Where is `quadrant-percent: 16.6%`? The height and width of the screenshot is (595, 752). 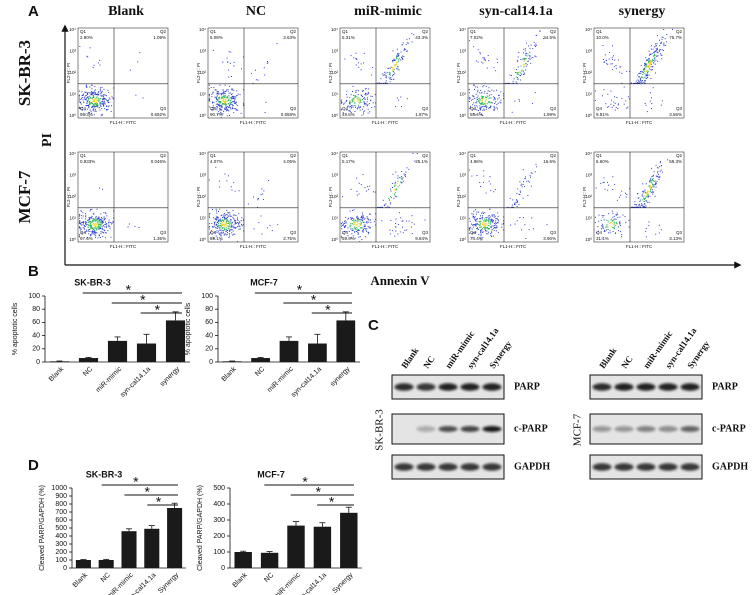
quadrant-percent: 16.6% is located at coordinates (549, 161).